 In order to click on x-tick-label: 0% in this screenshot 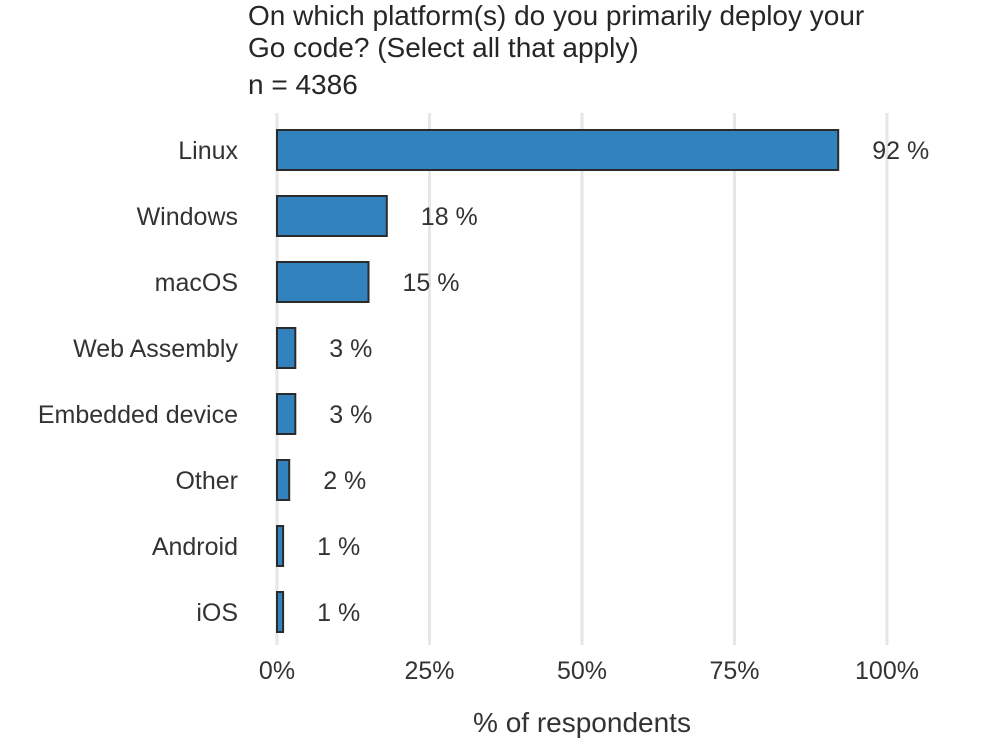, I will do `click(277, 671)`.